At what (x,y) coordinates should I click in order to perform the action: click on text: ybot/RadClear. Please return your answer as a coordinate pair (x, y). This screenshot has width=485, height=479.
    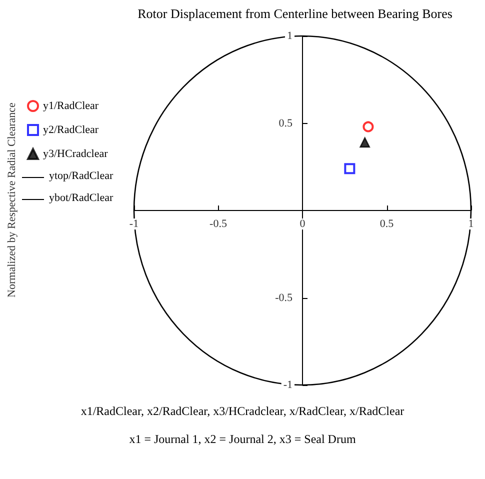
    Looking at the image, I should click on (81, 198).